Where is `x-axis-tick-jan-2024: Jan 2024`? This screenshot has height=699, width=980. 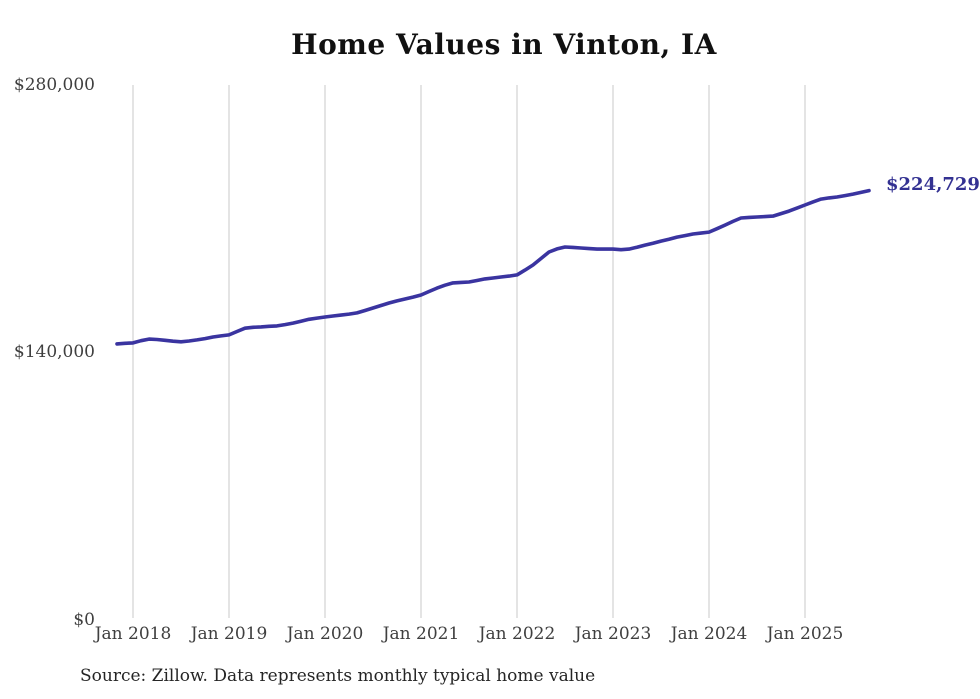
x-axis-tick-jan-2024: Jan 2024 is located at coordinates (709, 634).